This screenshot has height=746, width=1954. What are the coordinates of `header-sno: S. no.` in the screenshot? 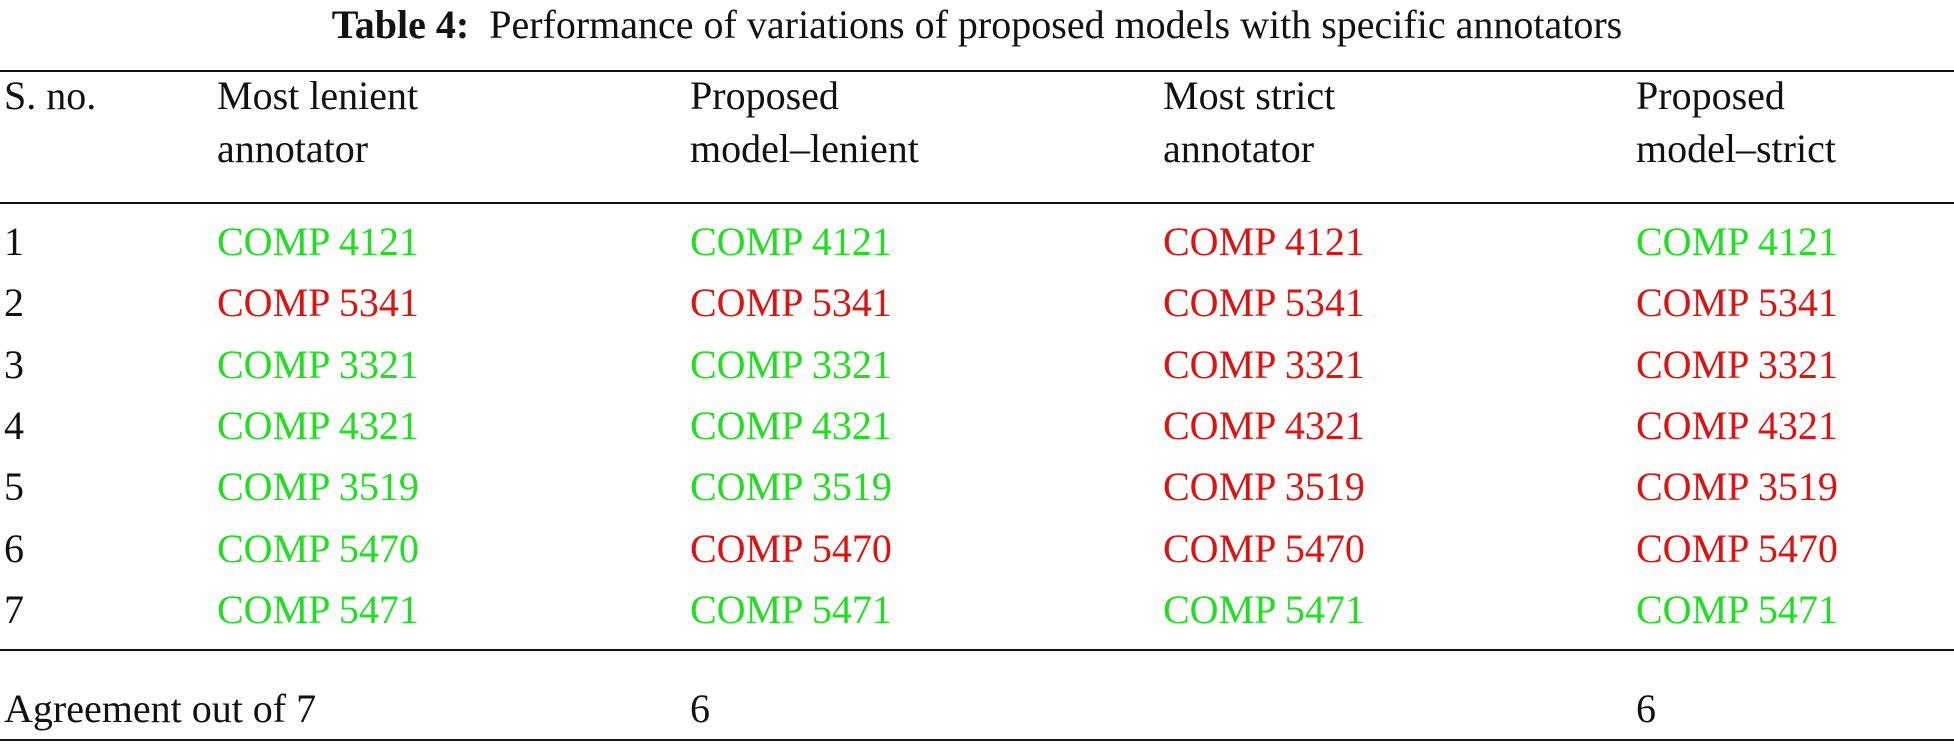 It's located at (50, 95).